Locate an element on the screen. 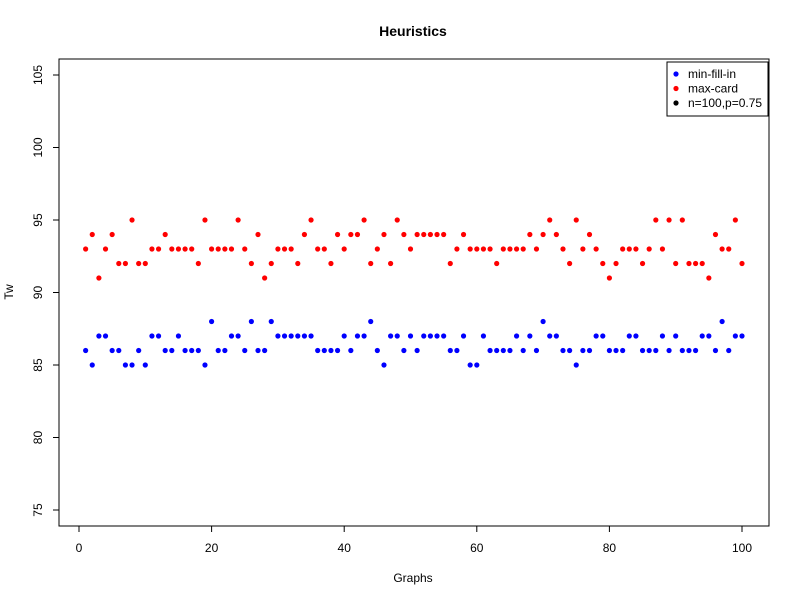 Image resolution: width=800 pixels, height=600 pixels. y-tick-label: 90 is located at coordinates (38, 293).